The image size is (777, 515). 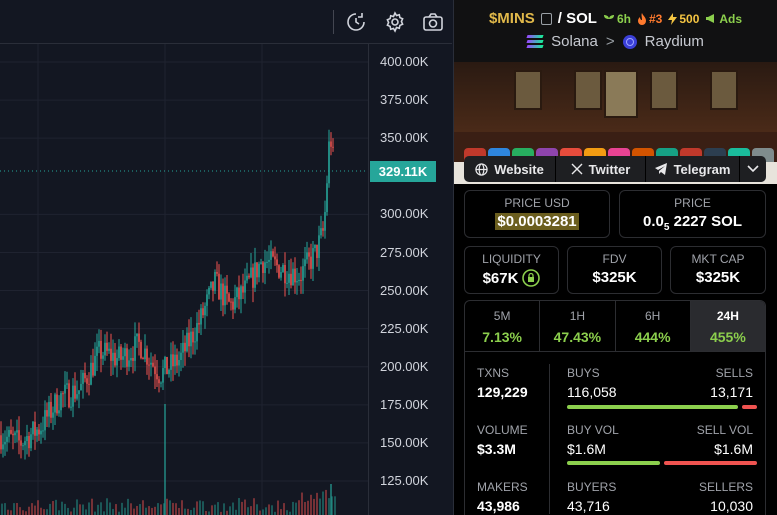 I want to click on chevron-down-icon, so click(x=753, y=169).